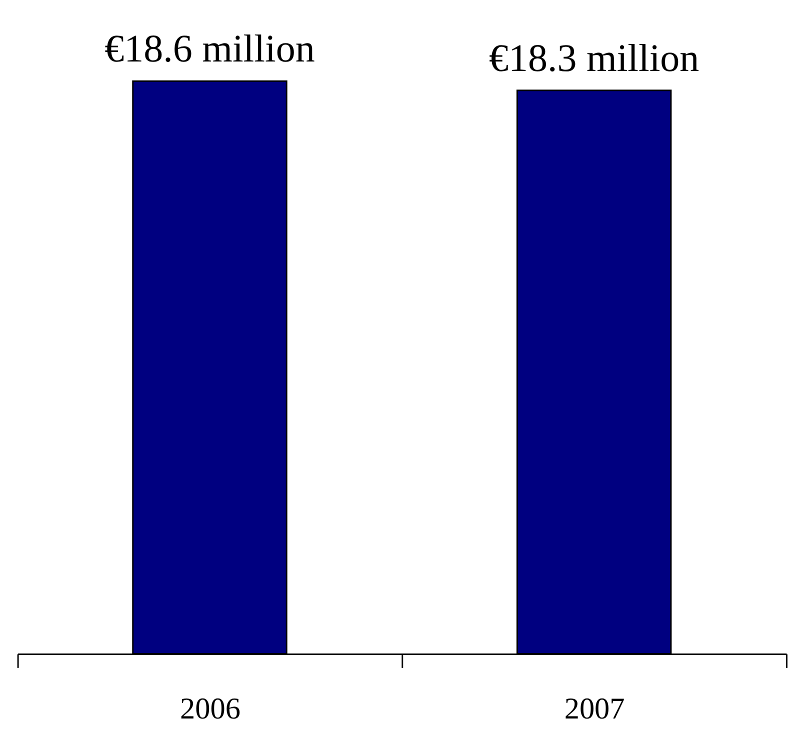  I want to click on x-tick-label: 2007, so click(594, 709).